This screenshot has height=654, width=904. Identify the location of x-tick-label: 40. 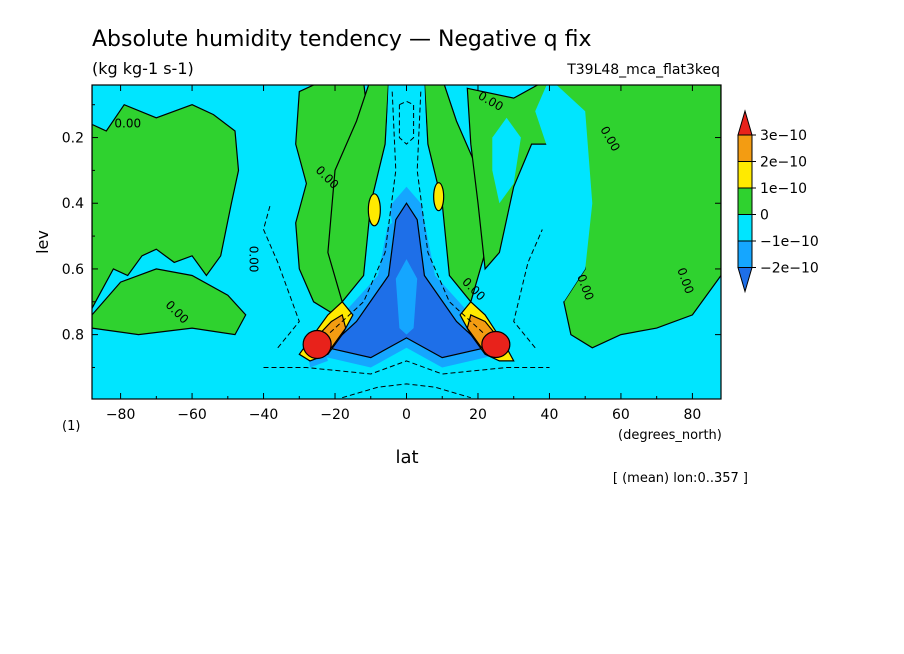
(550, 415).